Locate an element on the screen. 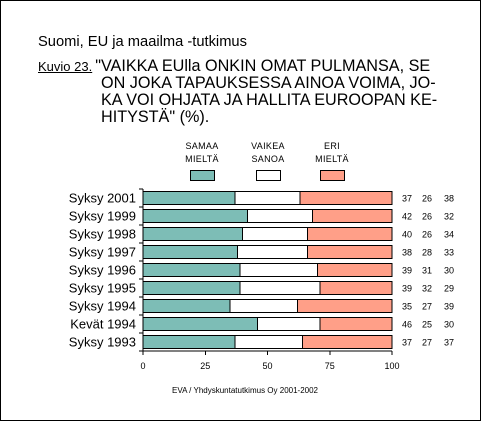 The image size is (481, 421). value-label-eri-mielta-syksy-1998: 34 is located at coordinates (449, 235).